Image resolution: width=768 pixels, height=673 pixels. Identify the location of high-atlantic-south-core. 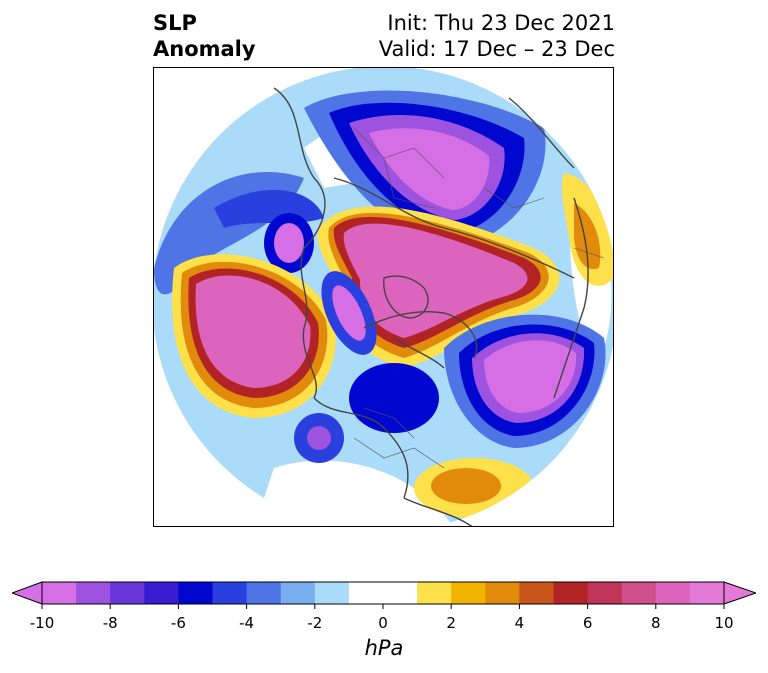
(466, 486).